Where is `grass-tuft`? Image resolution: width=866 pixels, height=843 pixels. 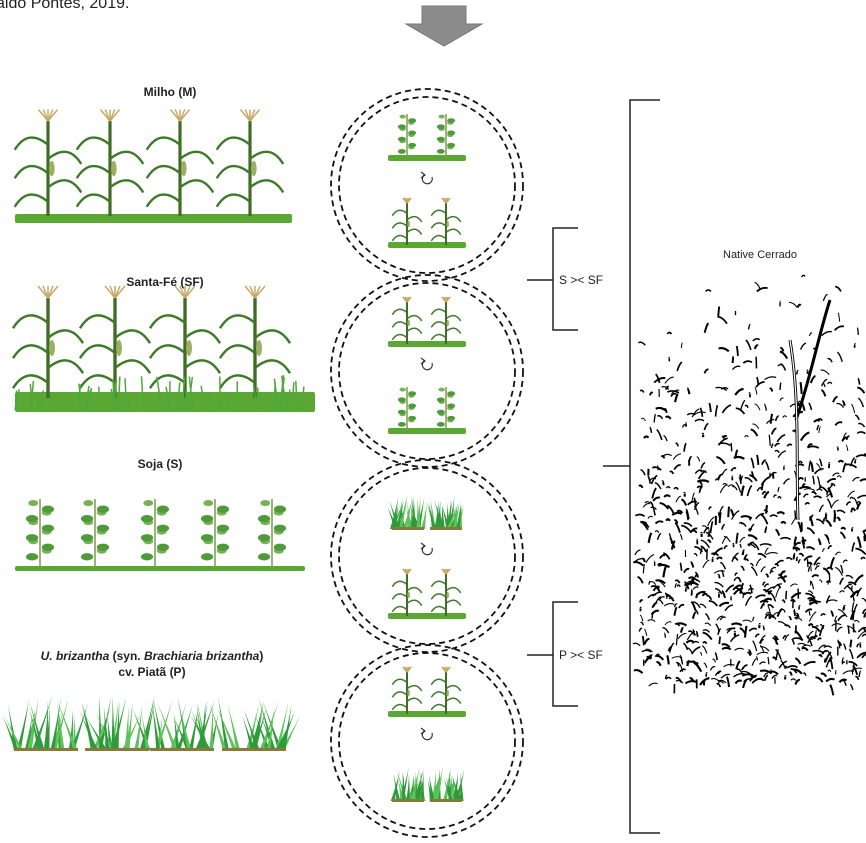
grass-tuft is located at coordinates (117, 723).